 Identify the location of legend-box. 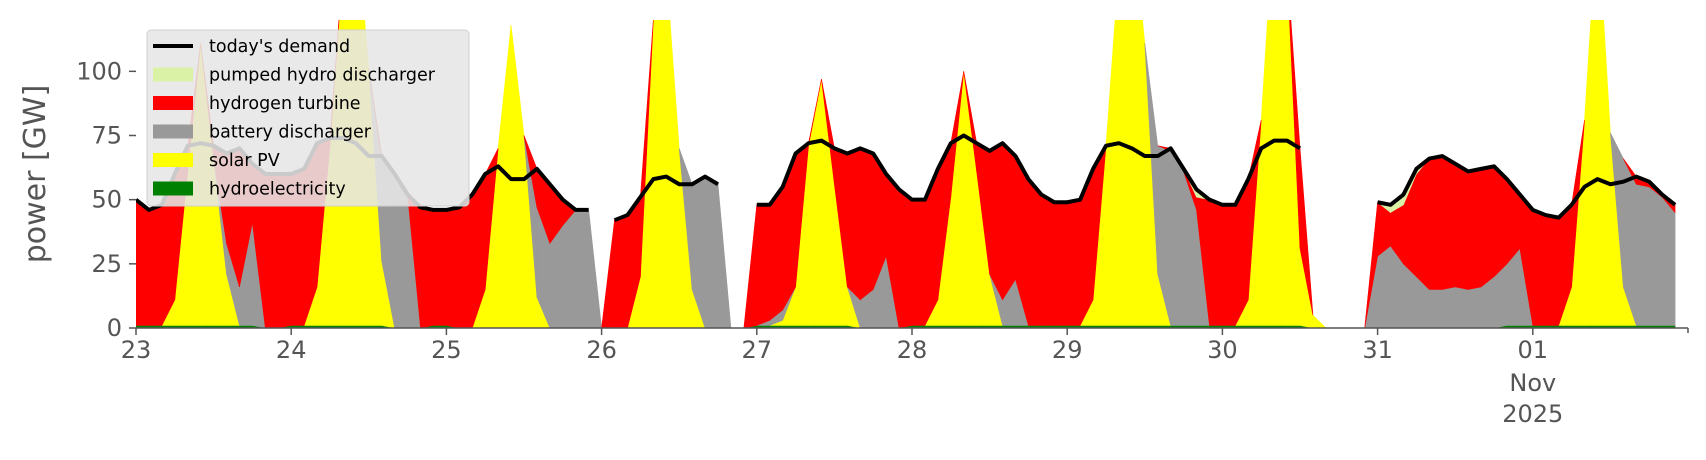
(308, 118).